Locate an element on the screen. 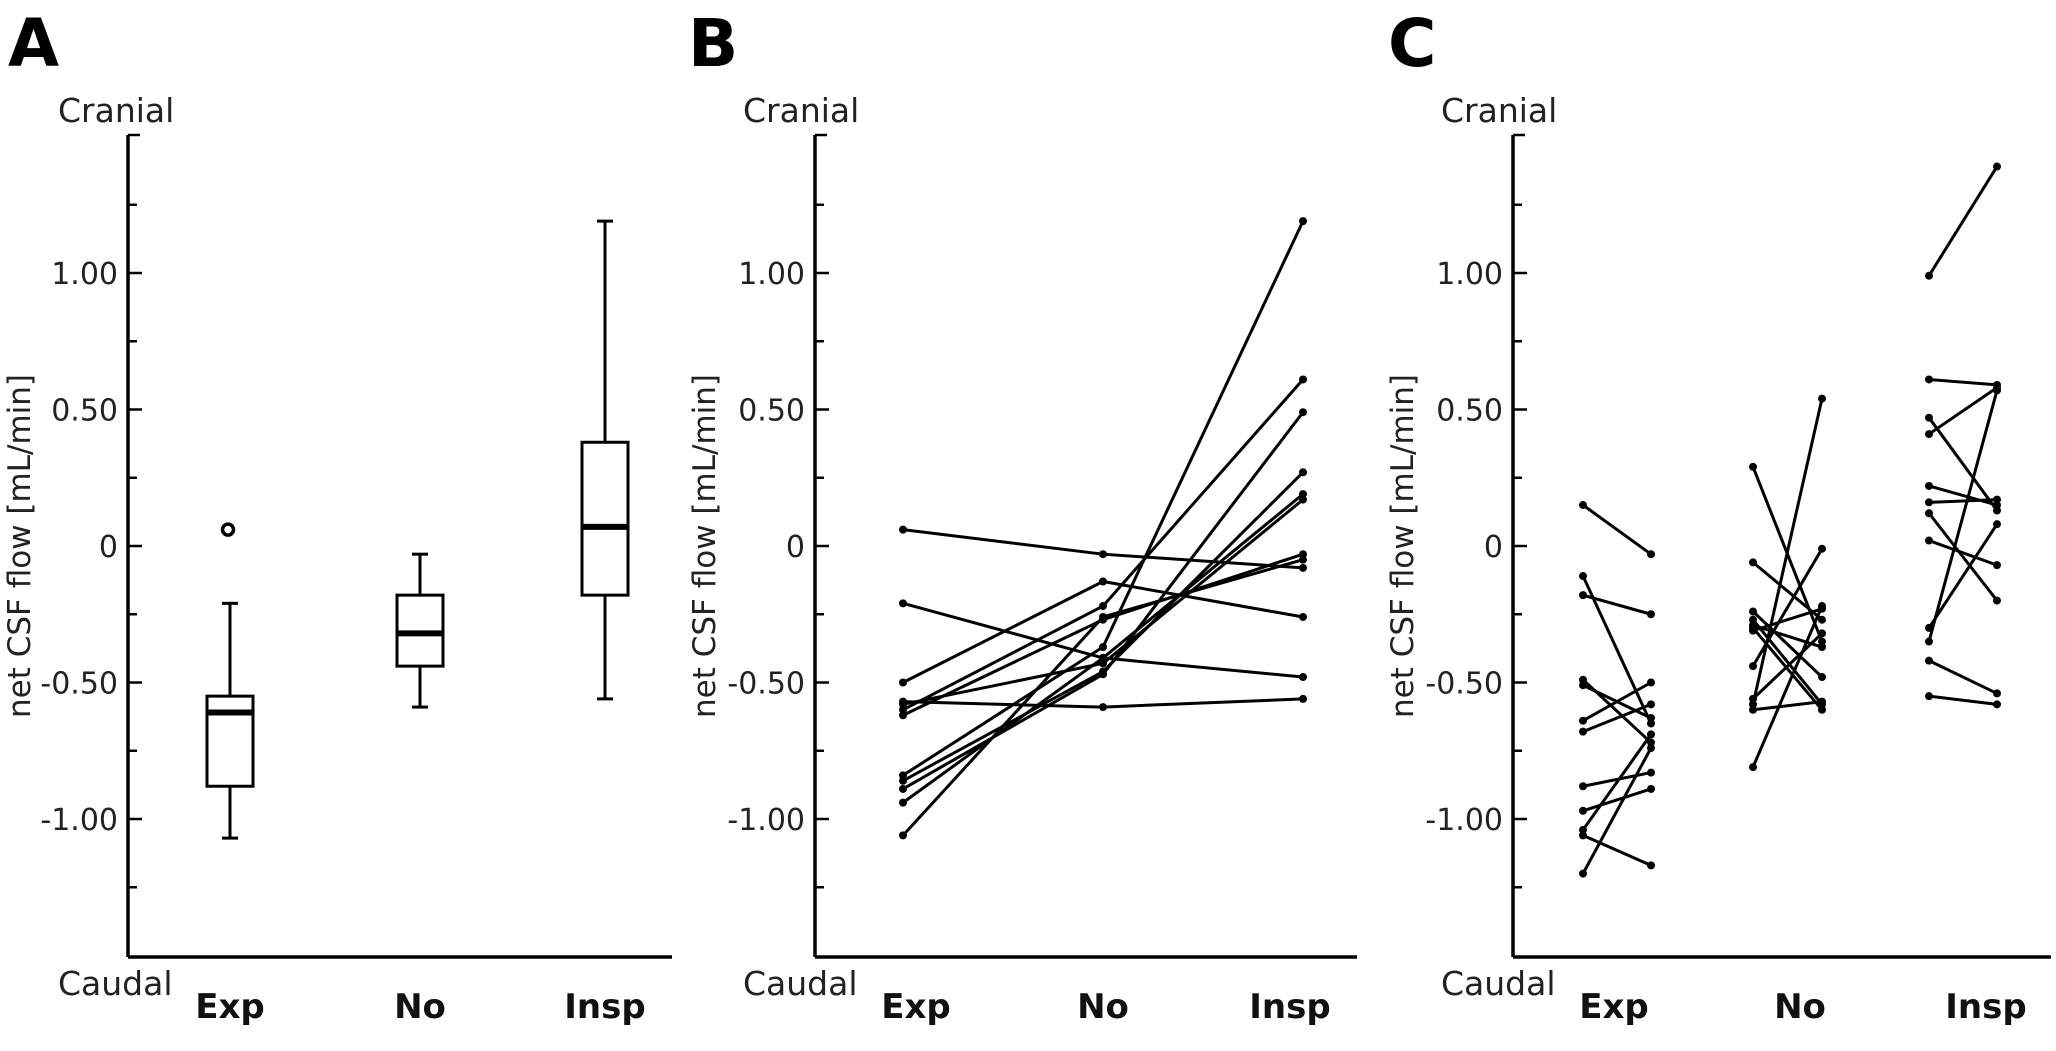 The width and height of the screenshot is (2056, 1051). box-insp is located at coordinates (605, 460).